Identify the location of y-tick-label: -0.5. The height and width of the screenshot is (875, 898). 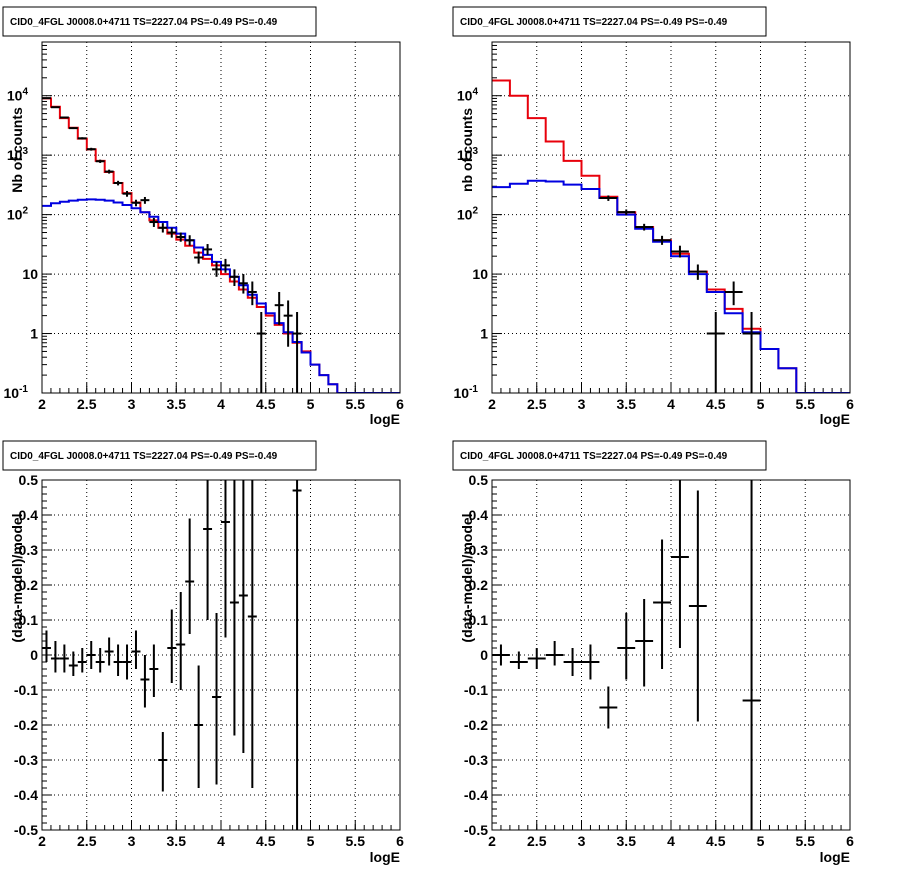
(476, 830).